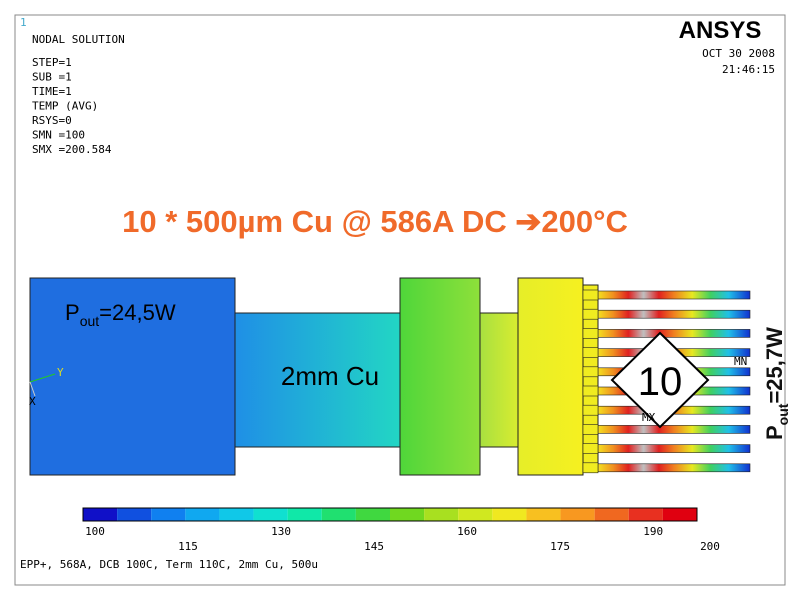 The height and width of the screenshot is (611, 800). I want to click on rest: =24,5W, so click(137, 312).